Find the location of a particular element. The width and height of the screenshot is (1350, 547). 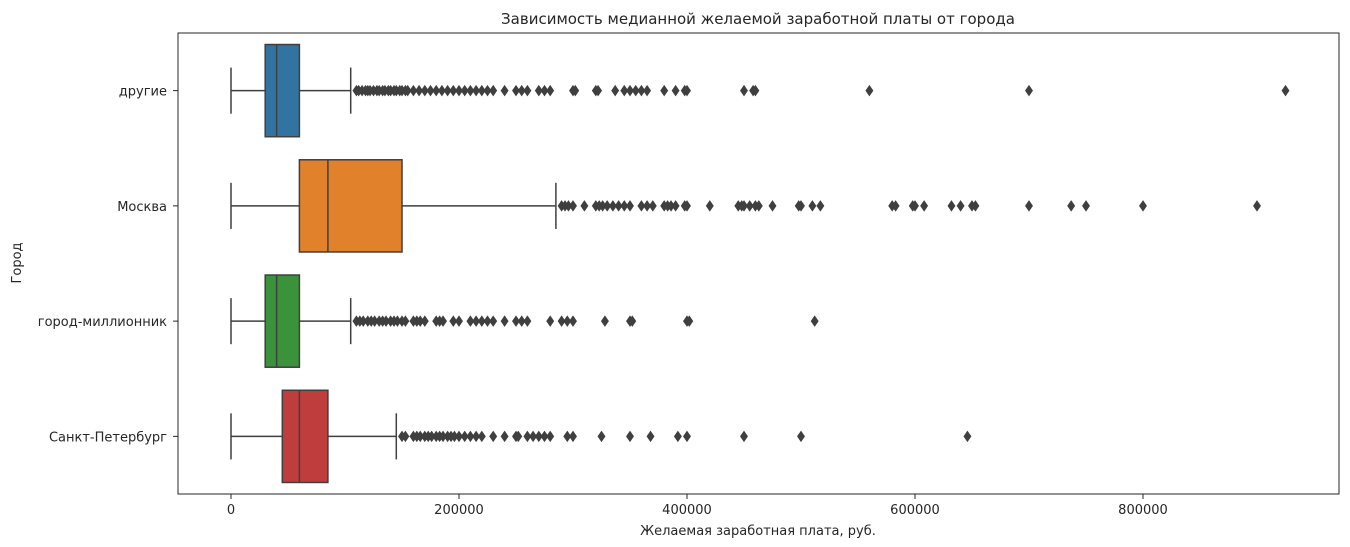

x-tick-label: 400000 is located at coordinates (687, 510).